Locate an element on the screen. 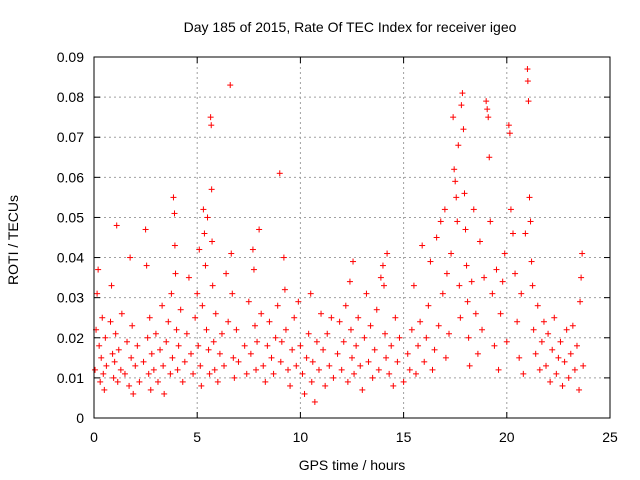 Image resolution: width=640 pixels, height=480 pixels. y-tick-label: 0.04 is located at coordinates (70, 258).